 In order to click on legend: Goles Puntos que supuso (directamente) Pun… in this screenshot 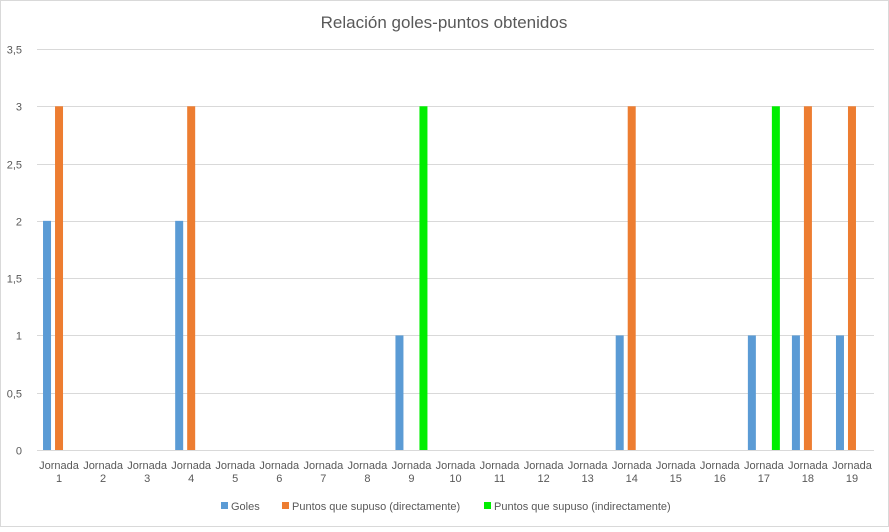, I will do `click(446, 507)`.